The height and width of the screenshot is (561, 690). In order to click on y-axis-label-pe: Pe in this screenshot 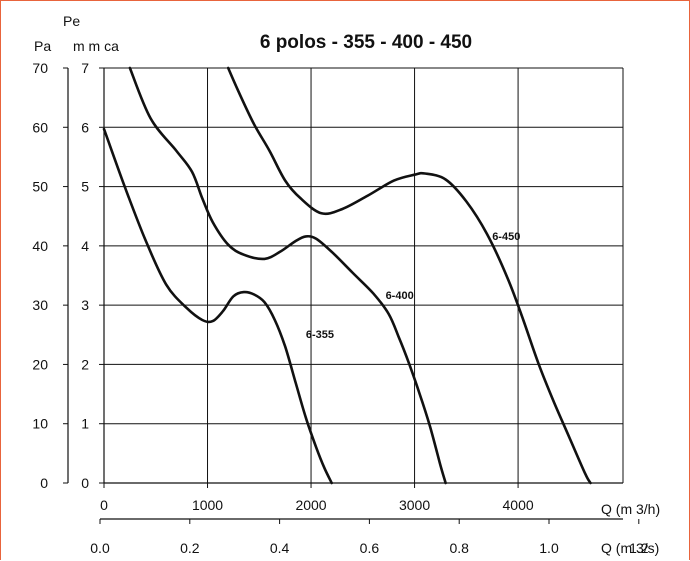, I will do `click(71, 21)`.